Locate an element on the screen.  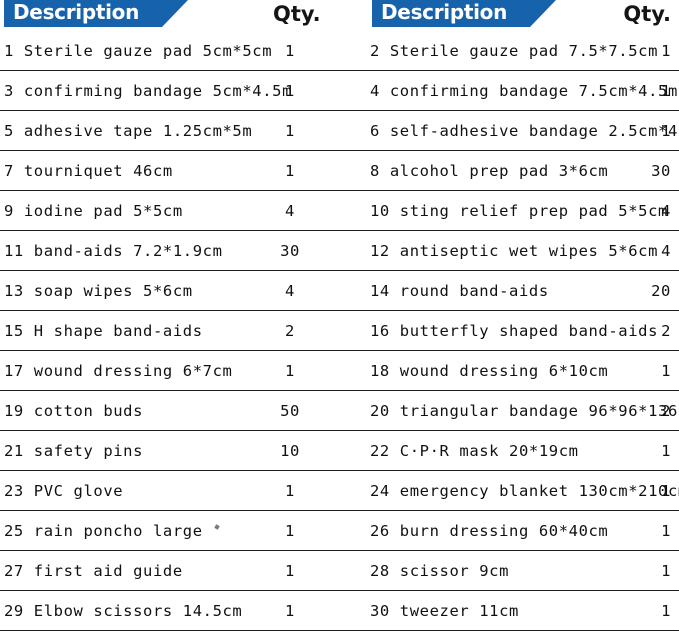
item-description: 26 burn dressing 60*40cm is located at coordinates (489, 531).